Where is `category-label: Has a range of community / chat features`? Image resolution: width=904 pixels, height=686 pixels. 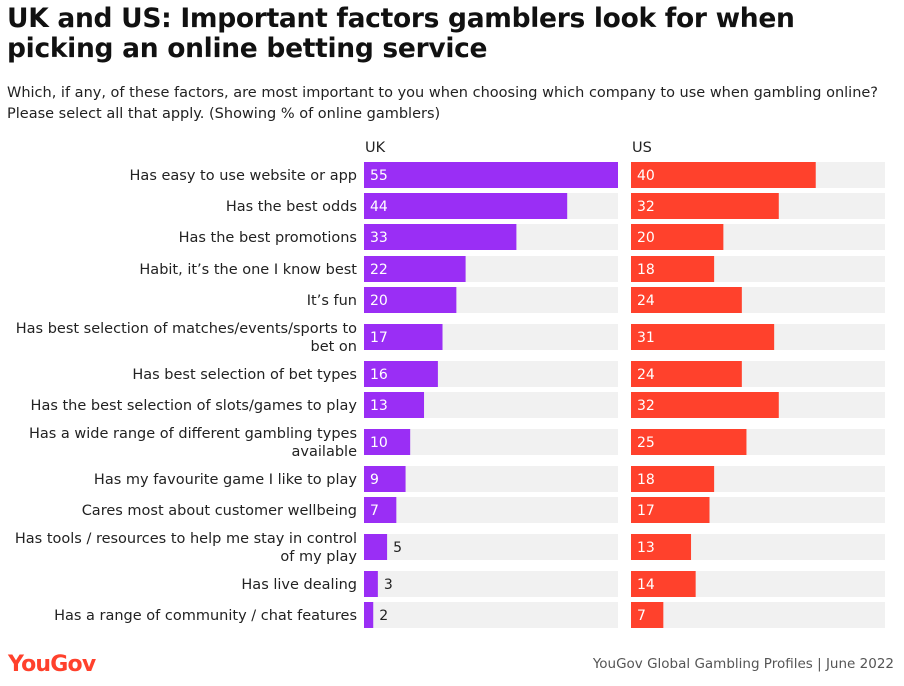 category-label: Has a range of community / chat features is located at coordinates (205, 616).